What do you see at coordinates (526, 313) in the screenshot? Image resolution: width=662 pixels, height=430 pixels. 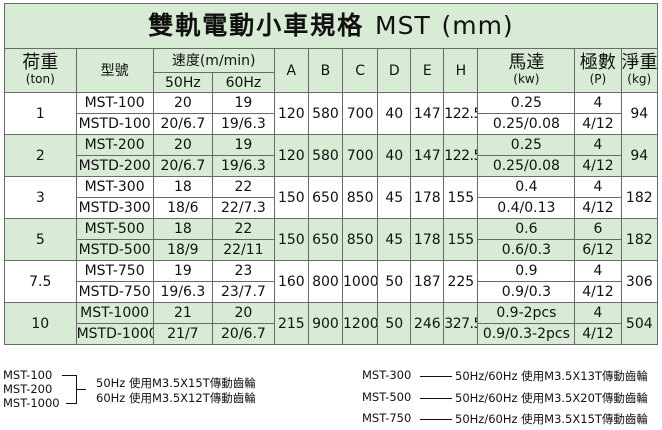 I see `motor-cell: 0.9-2pcs` at bounding box center [526, 313].